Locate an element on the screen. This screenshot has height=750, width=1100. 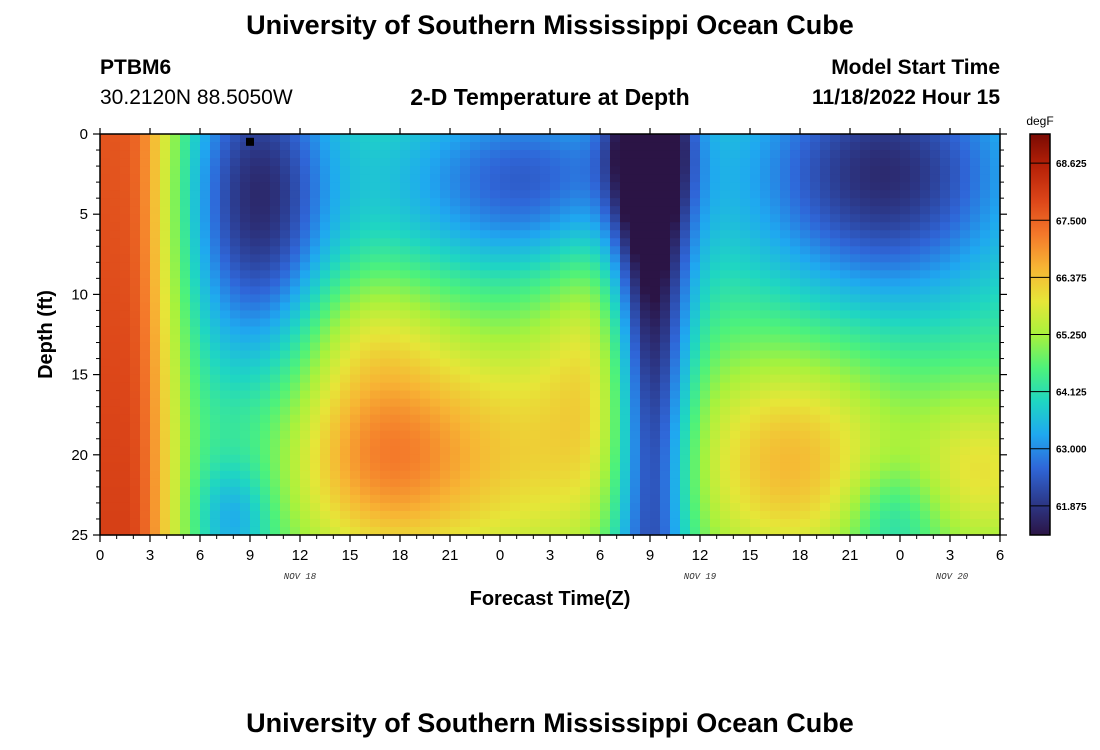
x-tick-label: 21 is located at coordinates (450, 555).